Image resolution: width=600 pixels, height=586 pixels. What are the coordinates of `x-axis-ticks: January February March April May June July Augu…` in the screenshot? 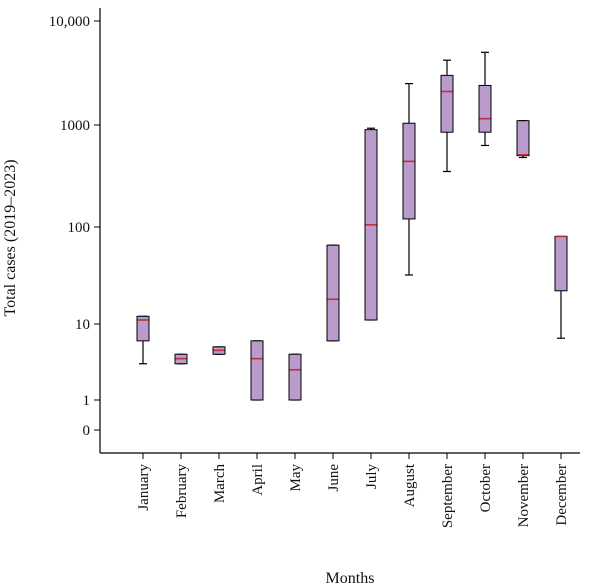 It's located at (353, 490).